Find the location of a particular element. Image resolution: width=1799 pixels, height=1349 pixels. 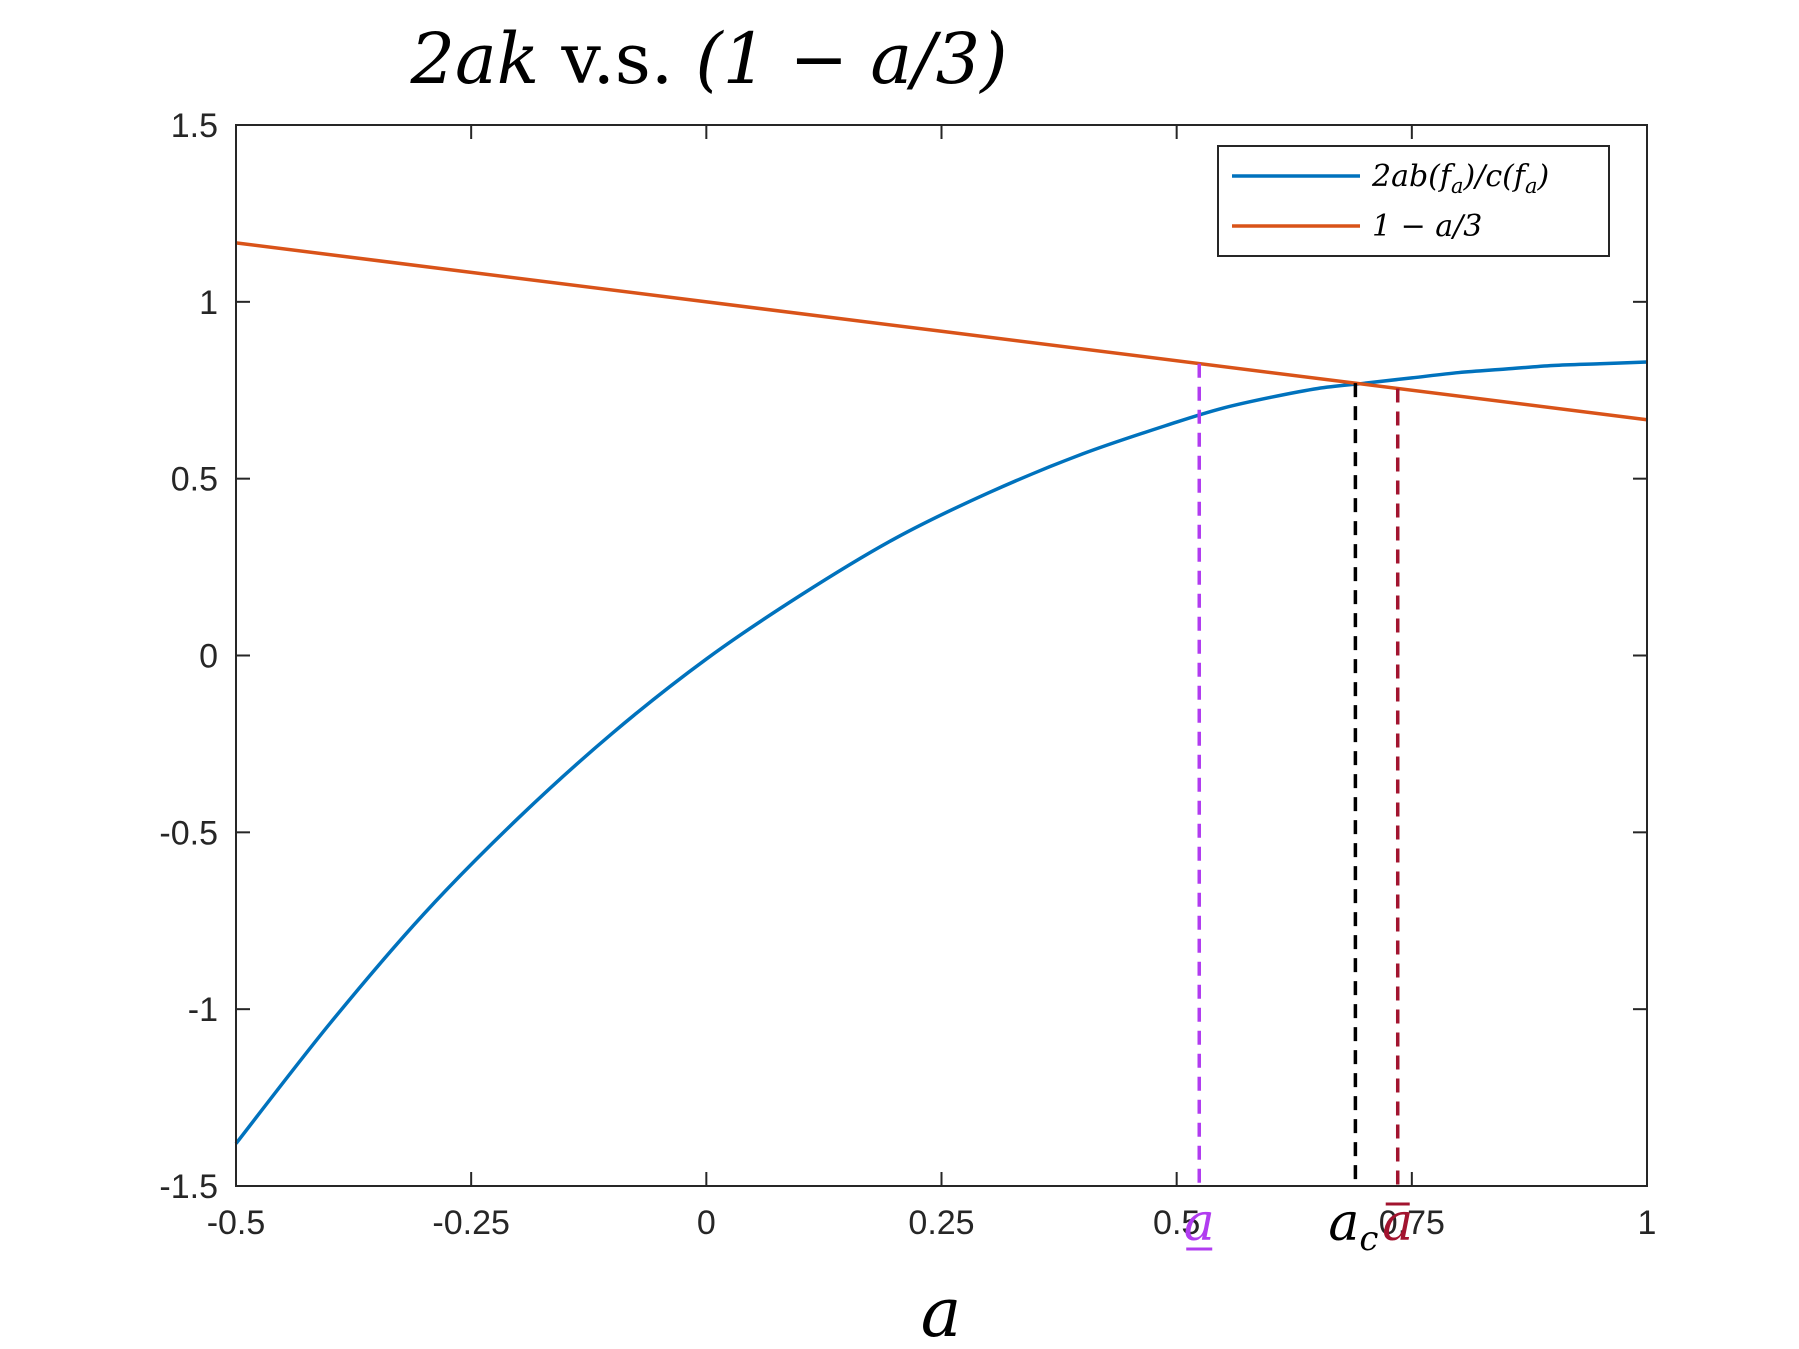

y-tick-label: -1 is located at coordinates (203, 1010).